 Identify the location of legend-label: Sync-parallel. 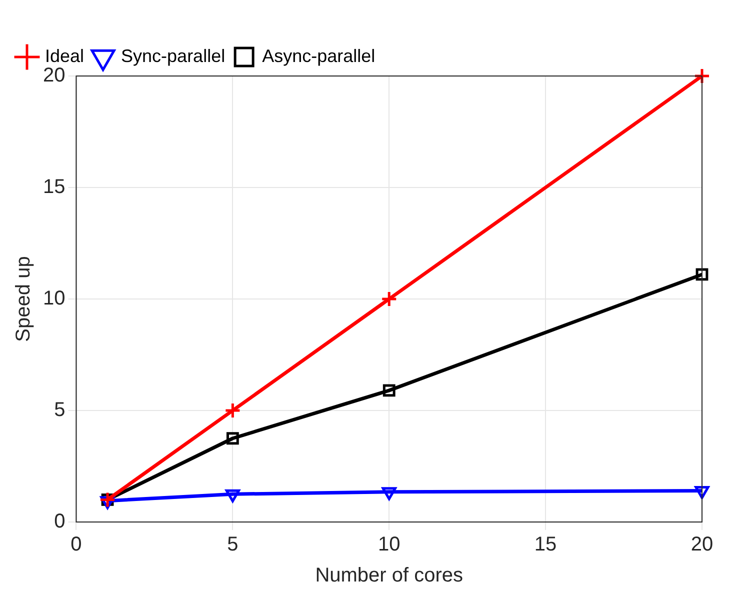
(173, 56).